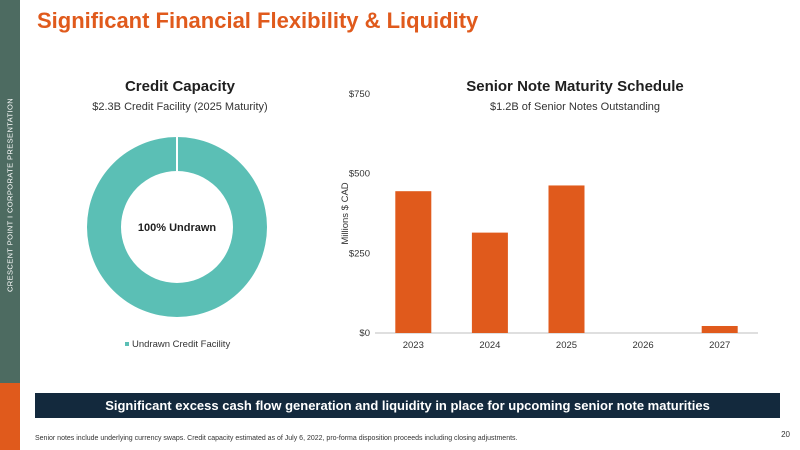 Image resolution: width=800 pixels, height=450 pixels. Describe the element at coordinates (359, 94) in the screenshot. I see `y-tick-label: $750` at that location.